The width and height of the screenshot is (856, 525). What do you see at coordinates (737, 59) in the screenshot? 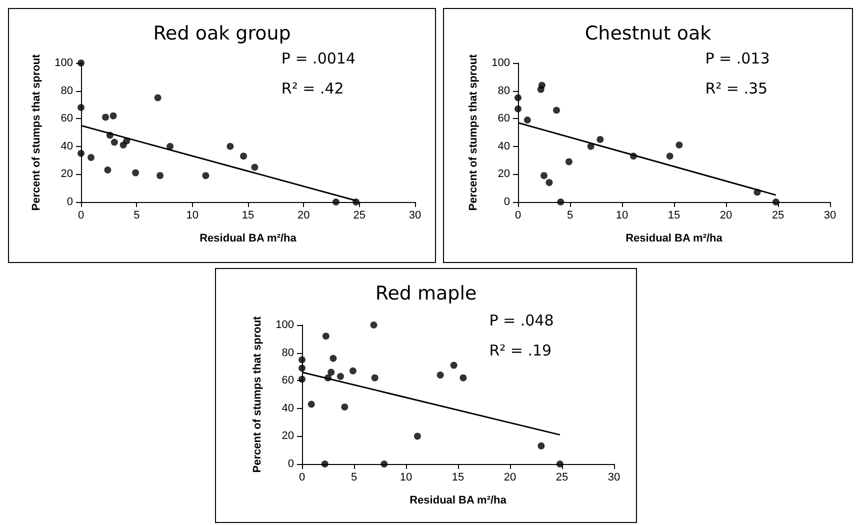
I see `annotation: P = .013` at bounding box center [737, 59].